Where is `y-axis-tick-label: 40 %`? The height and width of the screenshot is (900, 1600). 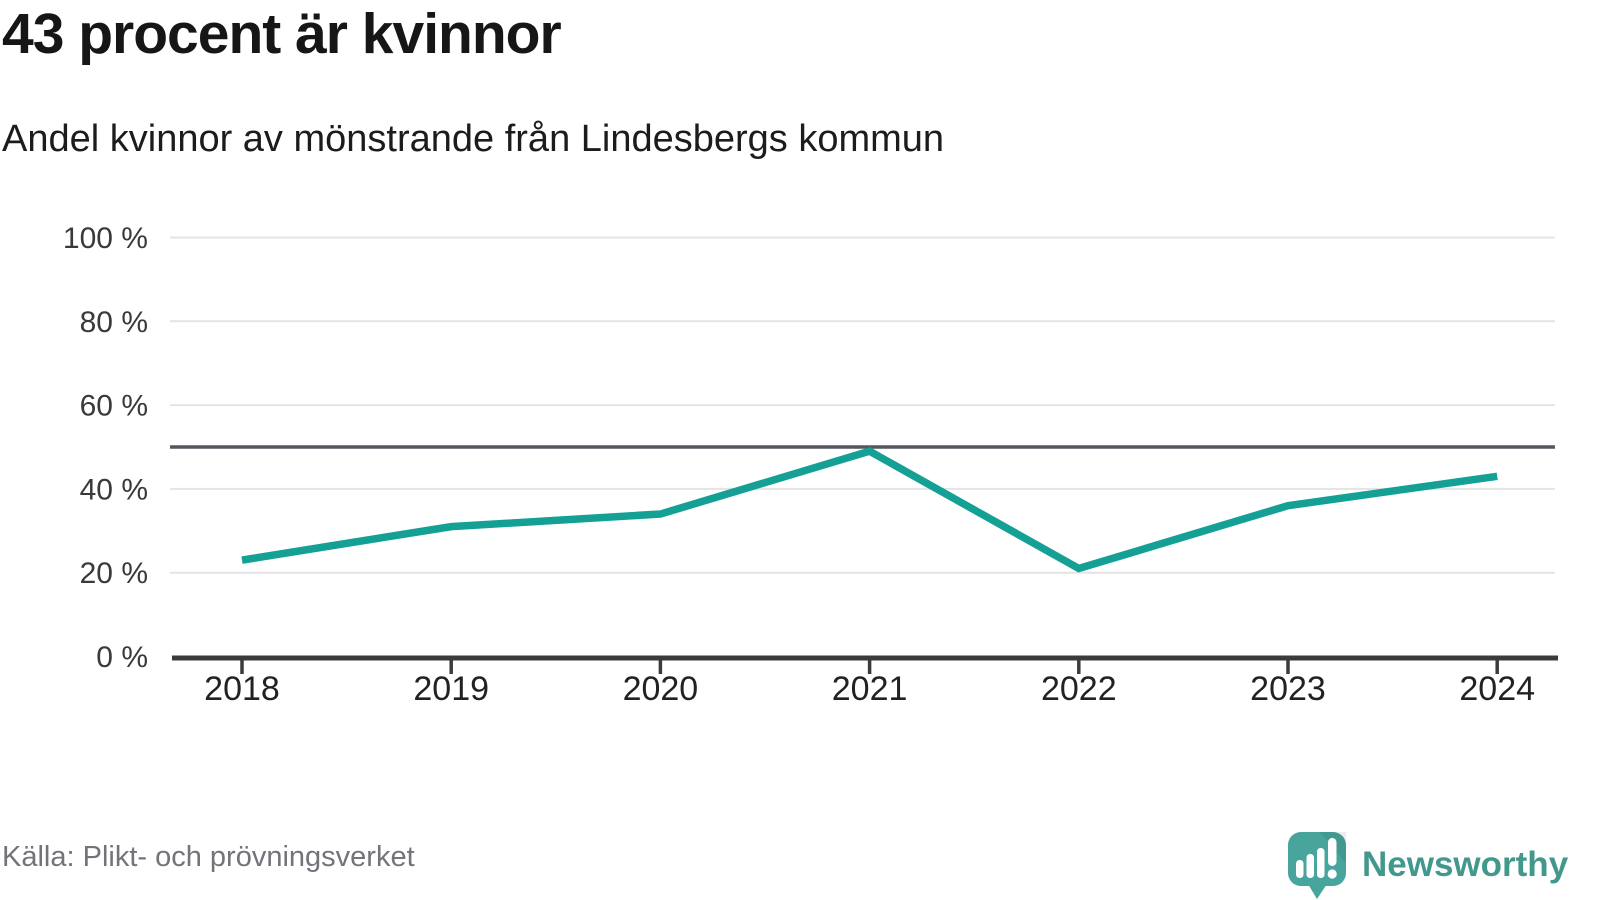 y-axis-tick-label: 40 % is located at coordinates (114, 489).